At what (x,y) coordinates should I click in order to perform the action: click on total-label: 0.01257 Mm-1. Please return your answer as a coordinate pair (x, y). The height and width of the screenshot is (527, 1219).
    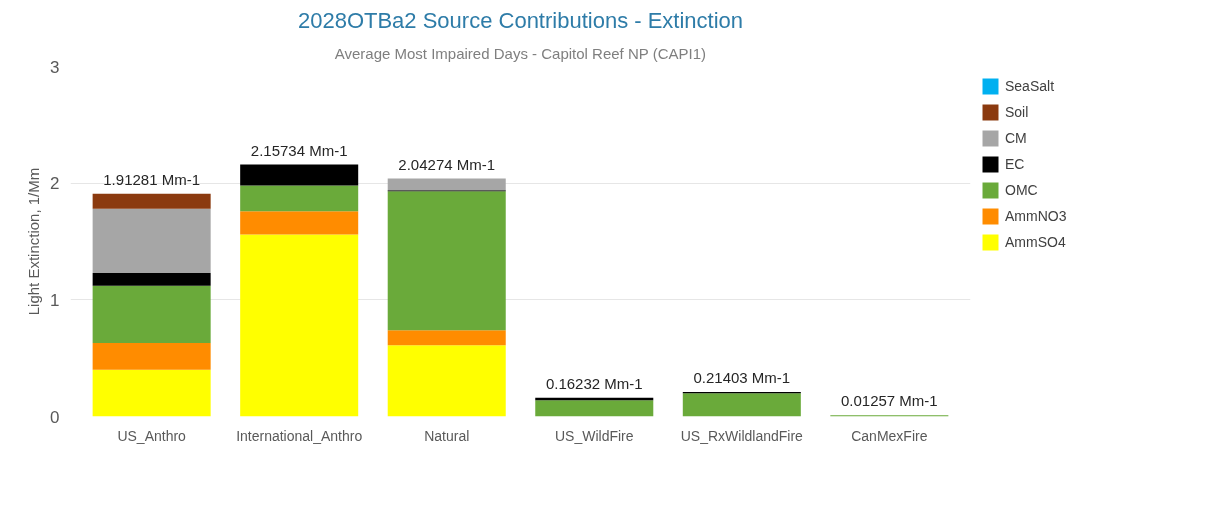
    Looking at the image, I should click on (889, 401).